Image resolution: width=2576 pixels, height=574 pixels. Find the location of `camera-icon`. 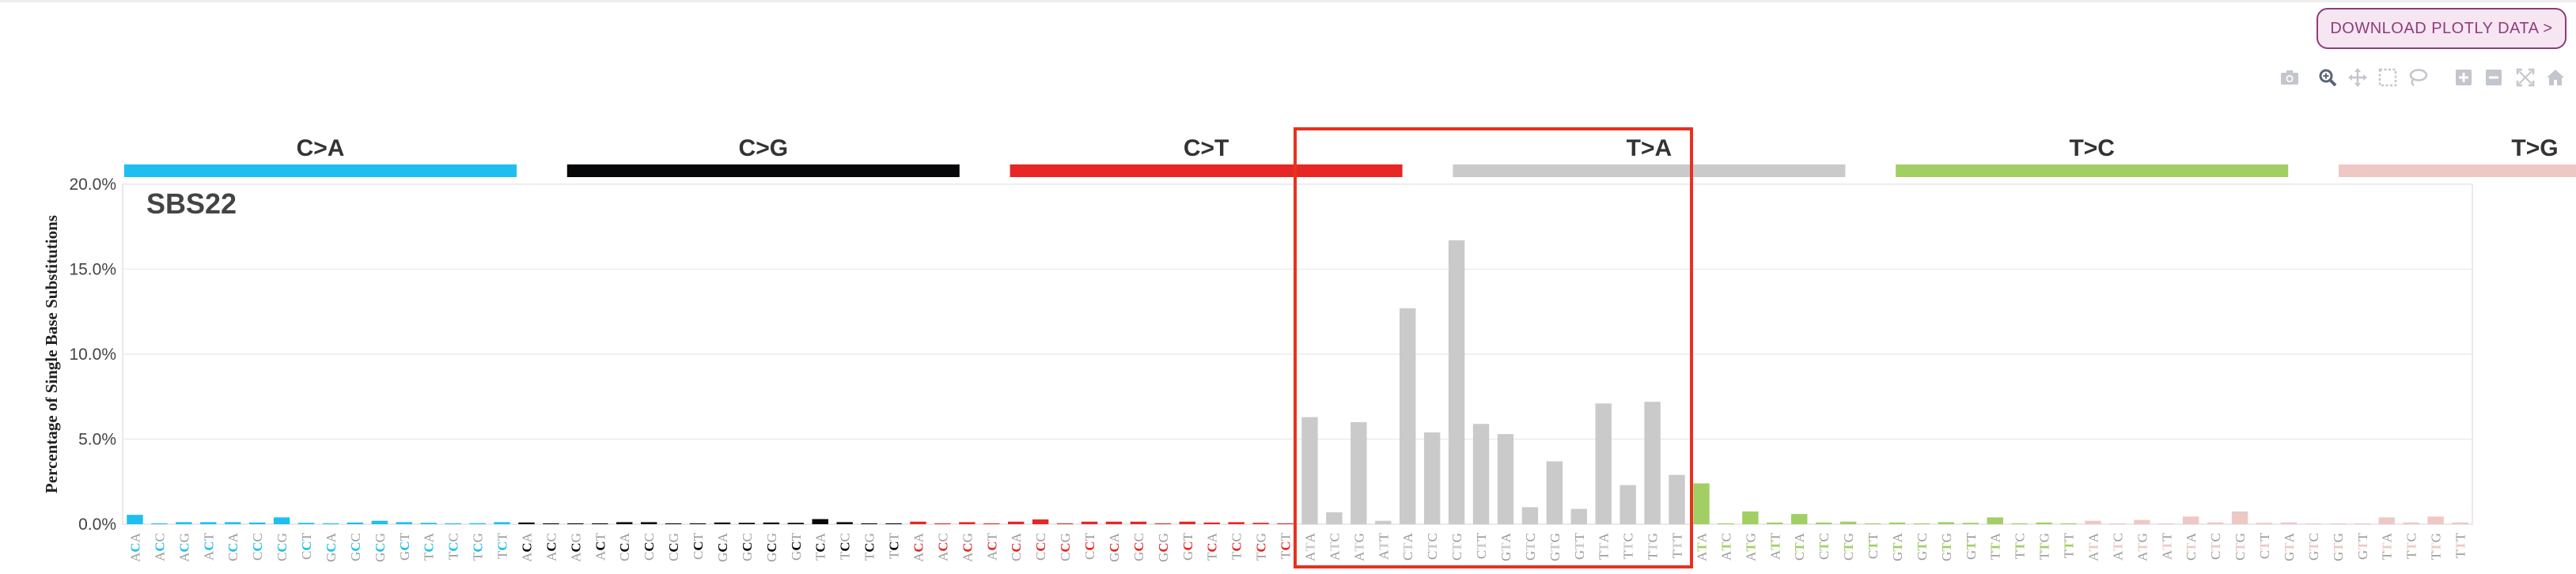

camera-icon is located at coordinates (2290, 77).